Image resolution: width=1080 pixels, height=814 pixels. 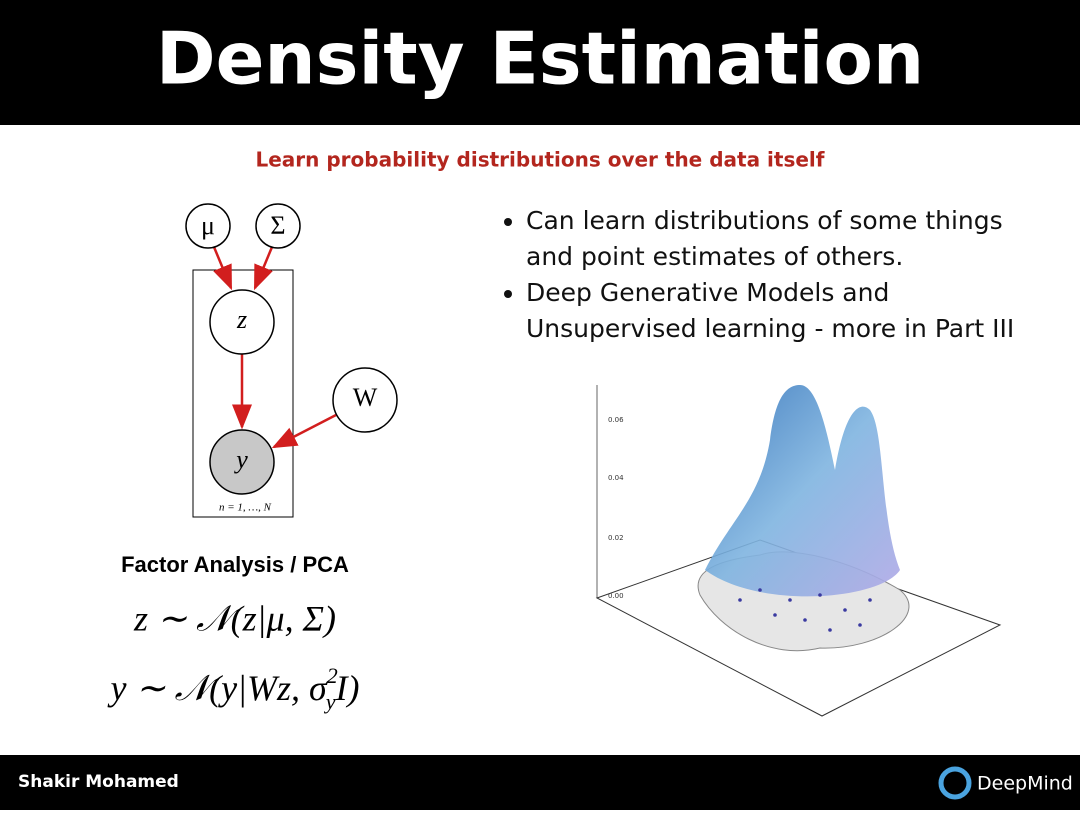 I want to click on equation: y ∼ 𝒩(y|Wz, σ2 yI), so click(x=234, y=688).